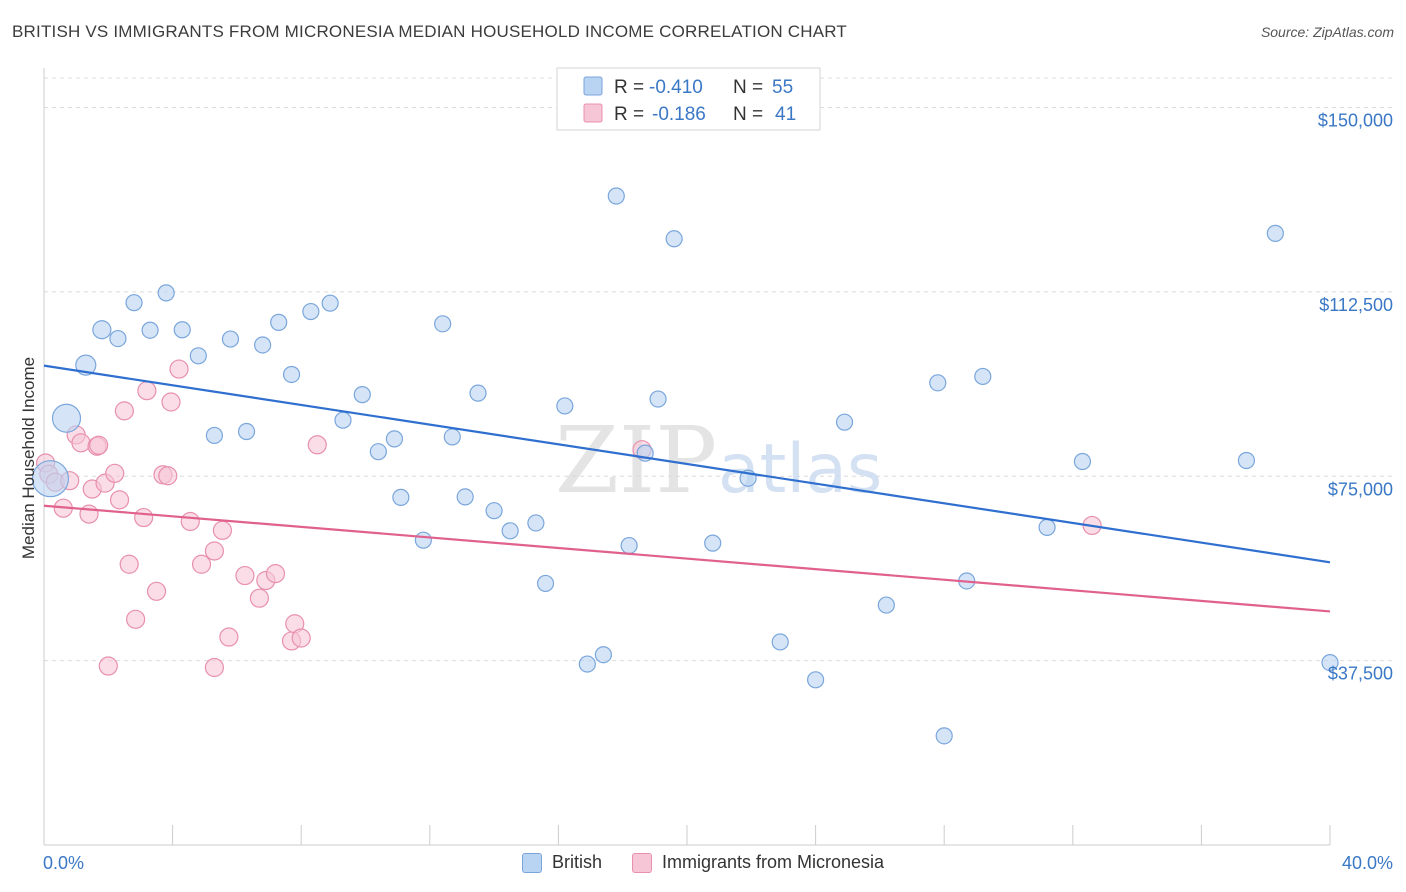 This screenshot has width=1406, height=892. Describe the element at coordinates (63, 863) in the screenshot. I see `x-tick-label-min: 0.0%` at that location.